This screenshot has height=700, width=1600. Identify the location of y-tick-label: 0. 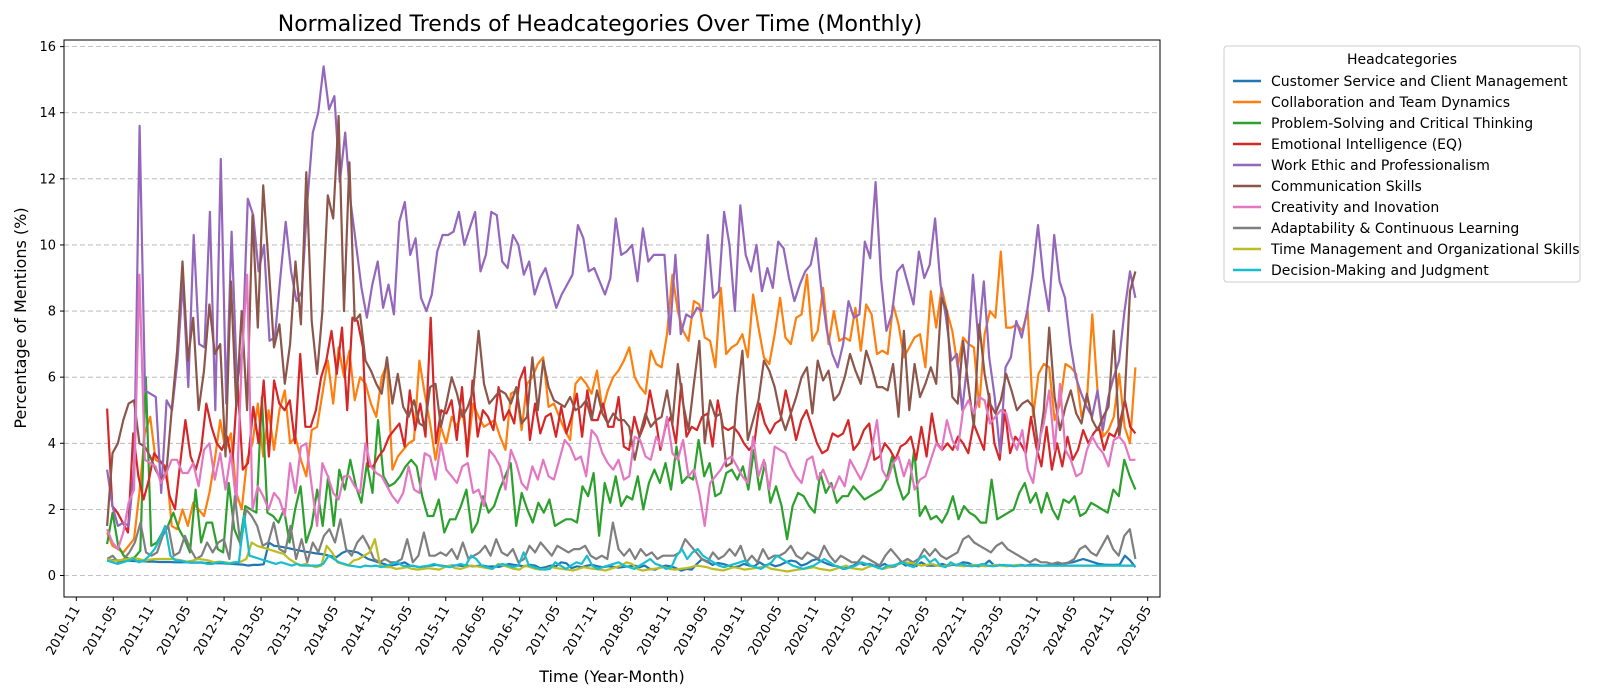
(52, 576).